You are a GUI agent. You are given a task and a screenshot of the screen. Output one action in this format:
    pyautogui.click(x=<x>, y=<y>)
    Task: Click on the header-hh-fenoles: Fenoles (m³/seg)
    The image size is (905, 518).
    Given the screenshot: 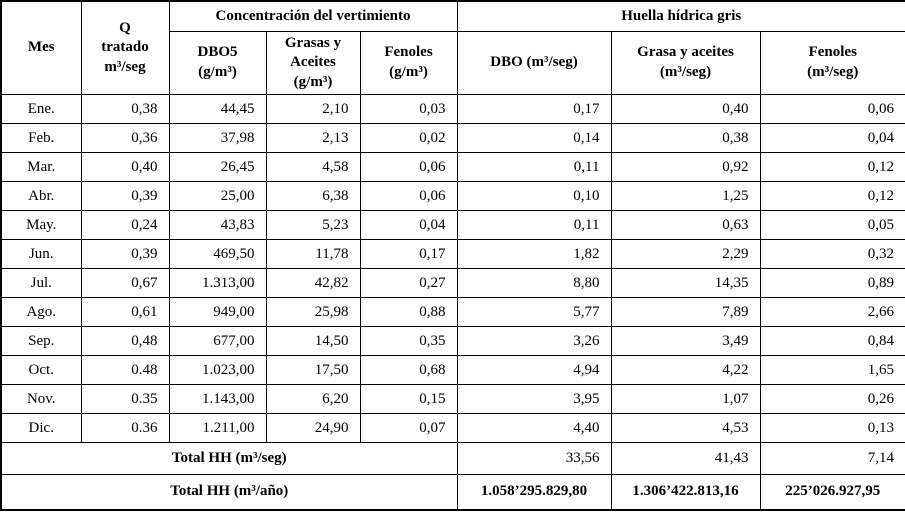 What is the action you would take?
    pyautogui.click(x=832, y=62)
    